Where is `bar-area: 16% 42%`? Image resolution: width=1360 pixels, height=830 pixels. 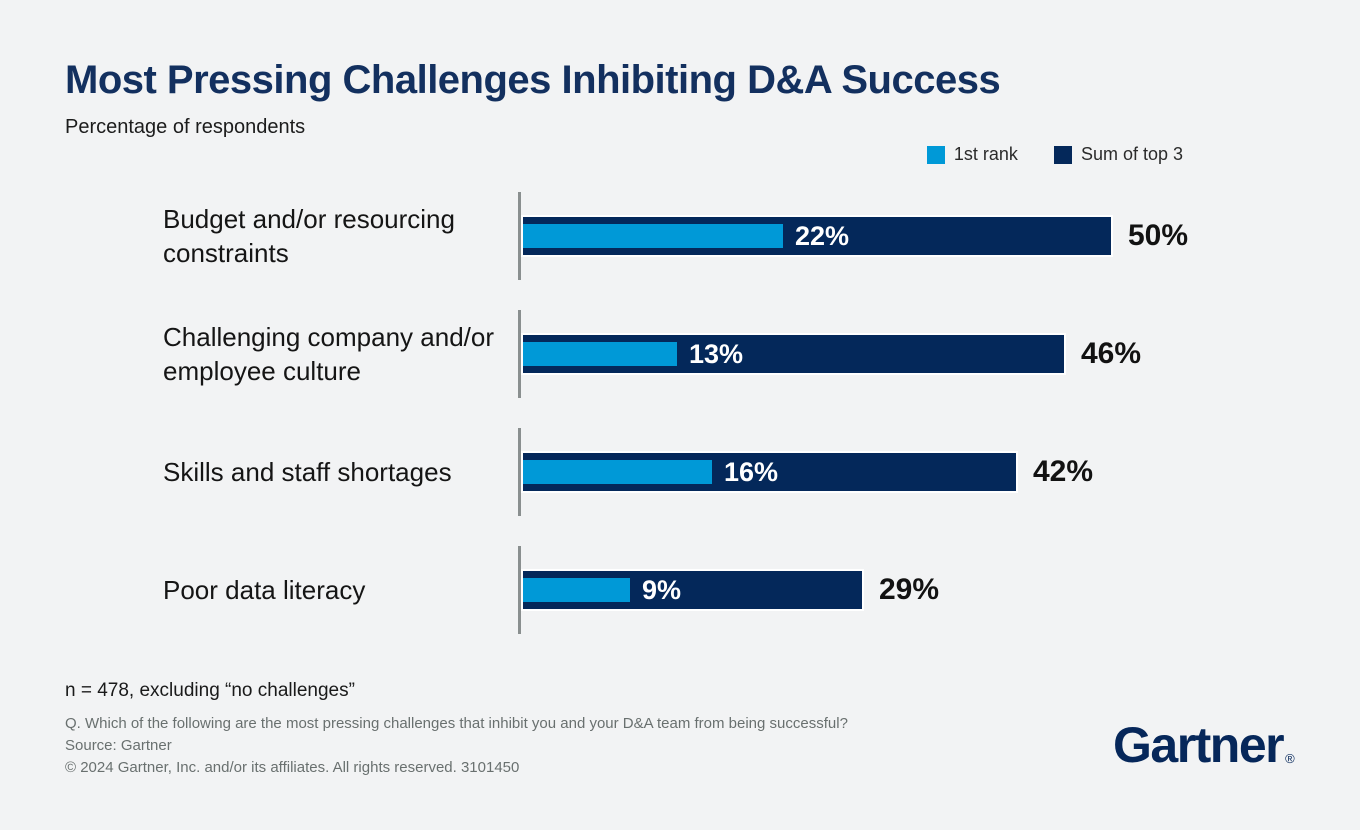 bar-area: 16% 42% is located at coordinates (919, 472).